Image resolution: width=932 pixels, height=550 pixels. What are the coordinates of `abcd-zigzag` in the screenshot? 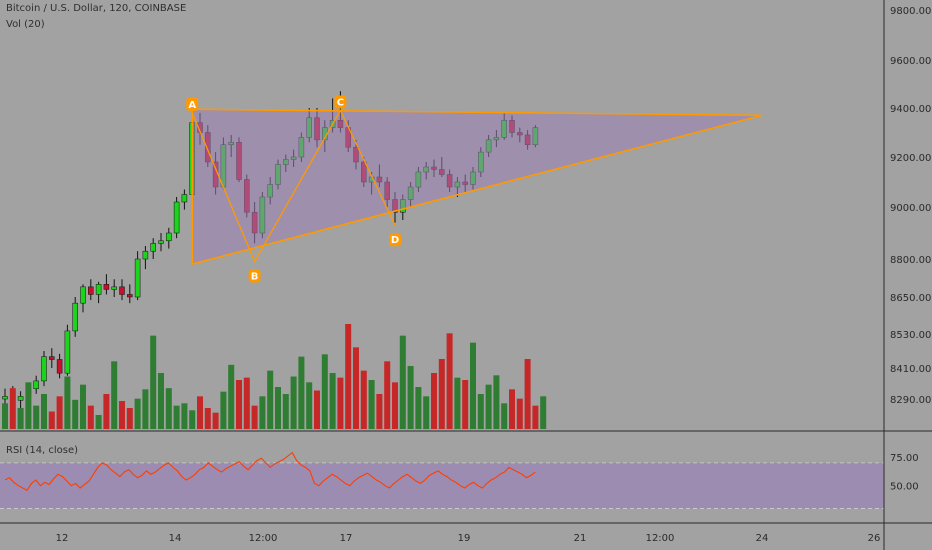 It's located at (293, 186).